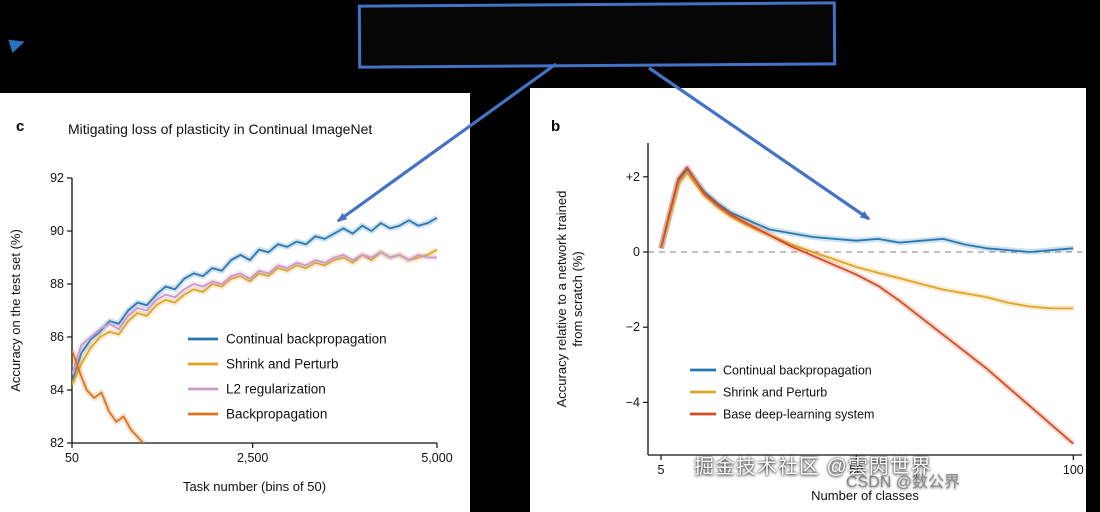 Image resolution: width=1100 pixels, height=512 pixels. I want to click on x-axis-title: Number of classes, so click(865, 495).